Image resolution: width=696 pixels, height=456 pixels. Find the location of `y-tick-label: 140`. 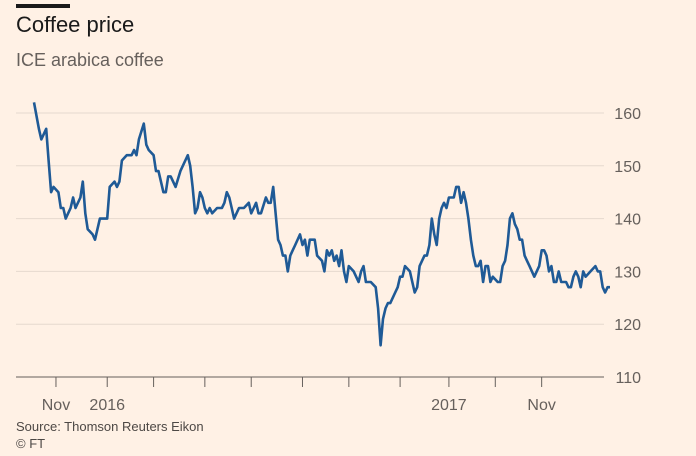

y-tick-label: 140 is located at coordinates (627, 220).